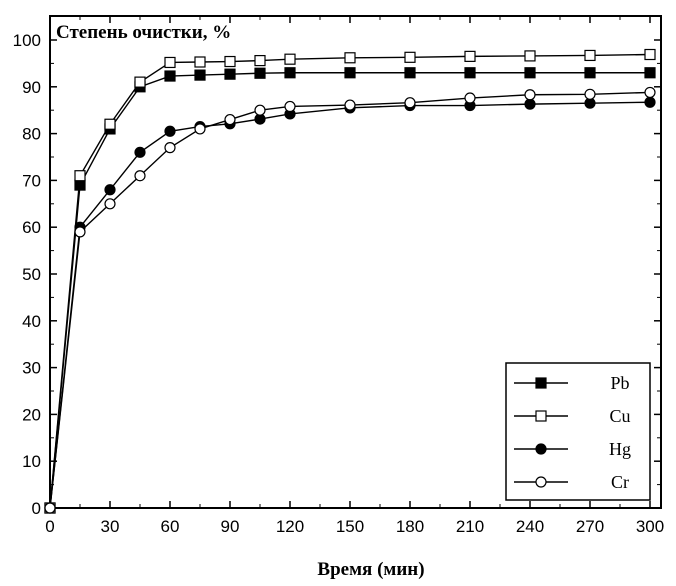  I want to click on y-tick-label: 60, so click(31, 227).